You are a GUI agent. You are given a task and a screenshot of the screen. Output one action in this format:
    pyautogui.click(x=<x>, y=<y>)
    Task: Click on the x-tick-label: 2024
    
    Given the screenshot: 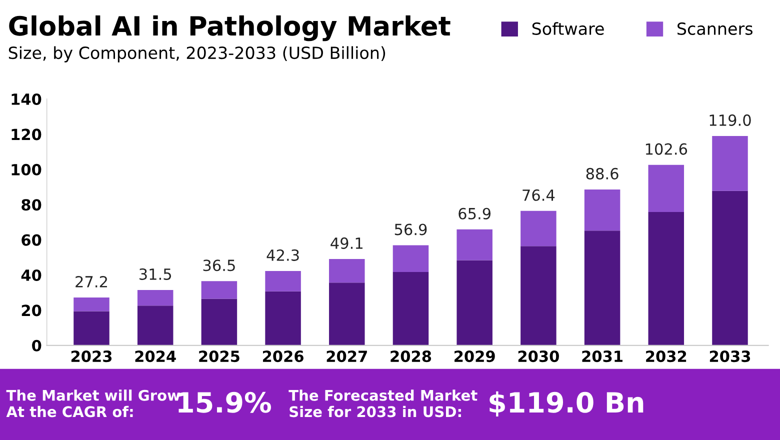 What is the action you would take?
    pyautogui.click(x=155, y=356)
    